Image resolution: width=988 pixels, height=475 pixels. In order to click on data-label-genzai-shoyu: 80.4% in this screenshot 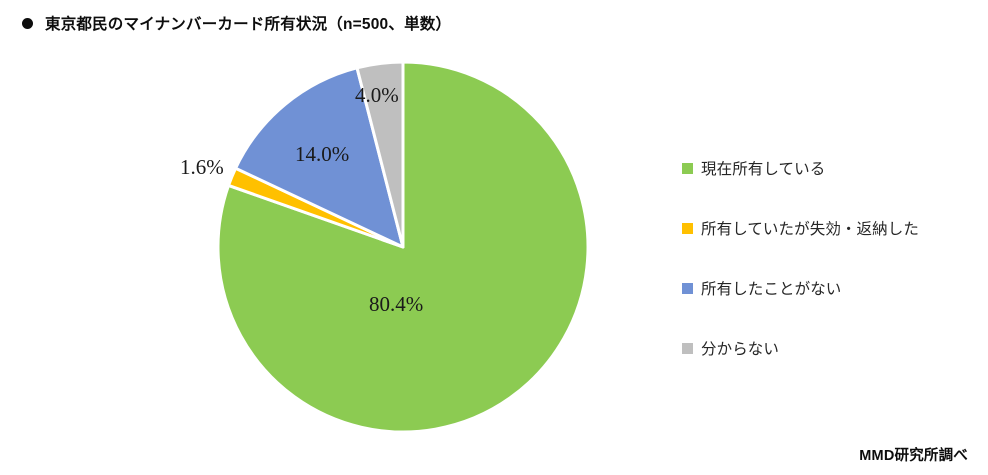, I will do `click(396, 304)`.